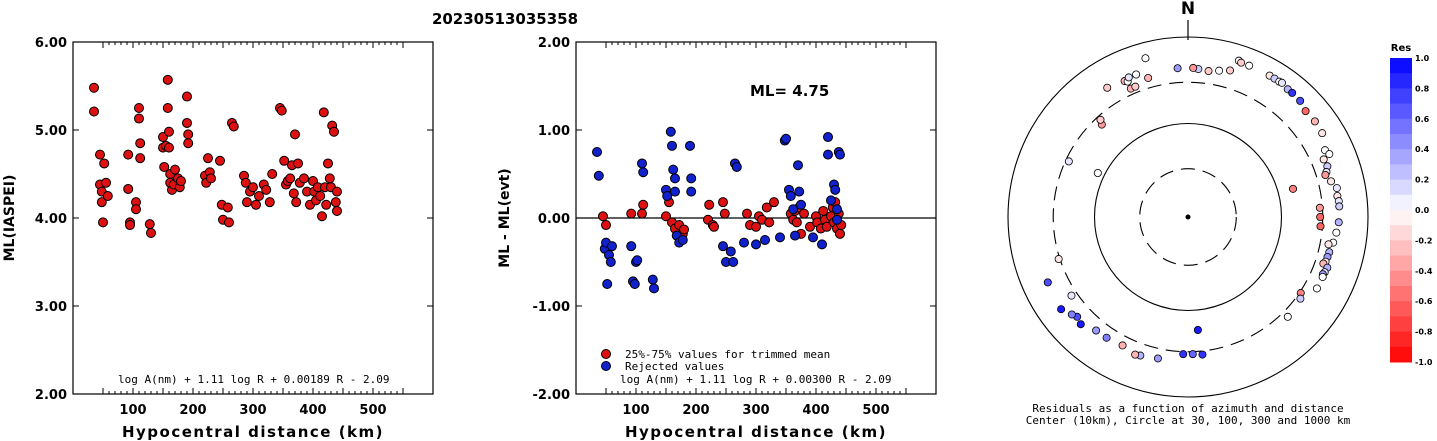 The height and width of the screenshot is (441, 1437). Describe the element at coordinates (51, 395) in the screenshot. I see `y-tick-label: 2.00` at that location.